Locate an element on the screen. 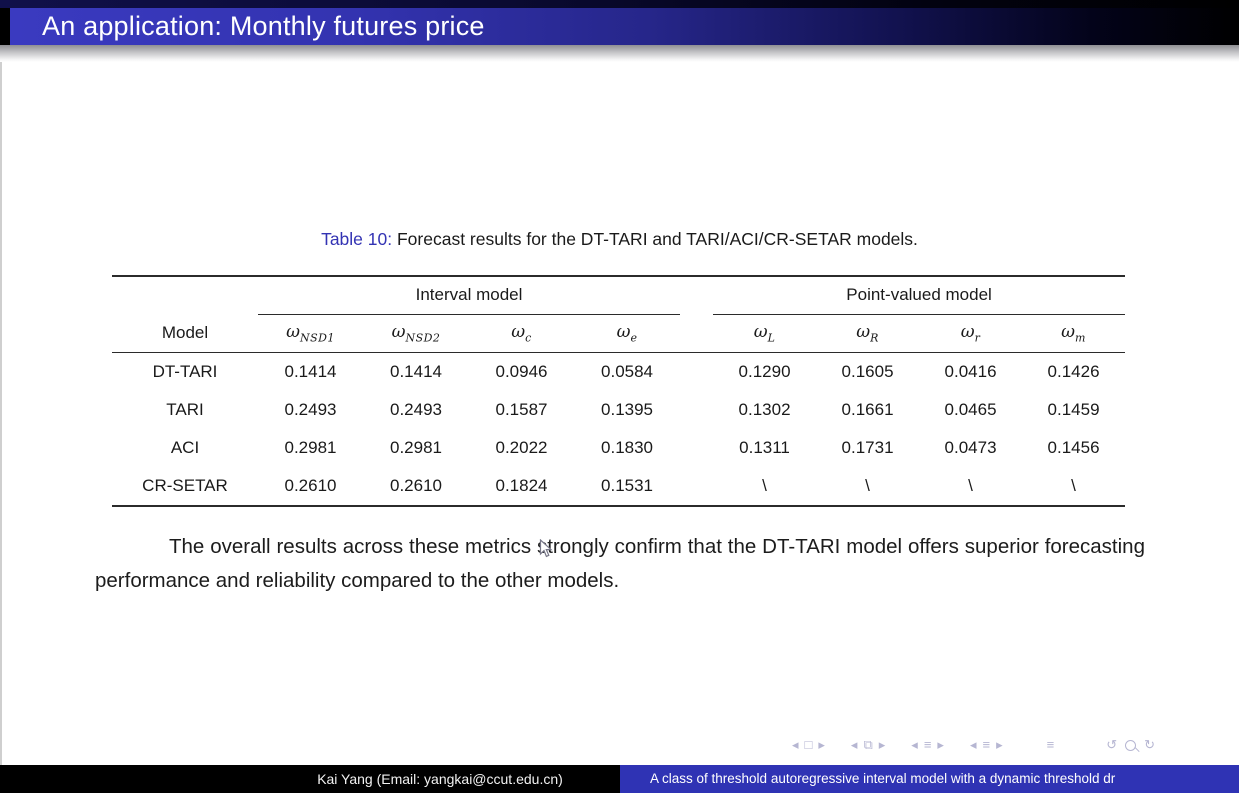 This screenshot has width=1239, height=793. model-name: TARI is located at coordinates (185, 409).